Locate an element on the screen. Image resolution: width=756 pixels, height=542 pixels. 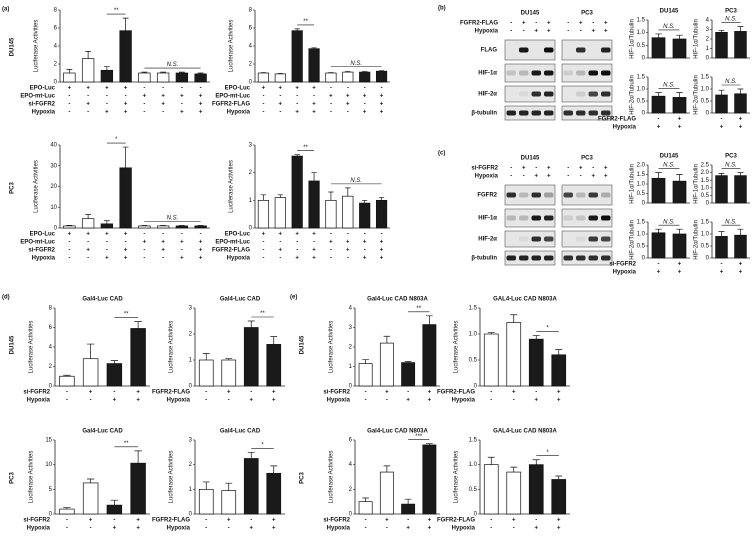
y-tick-label: 1 is located at coordinates (251, 201).